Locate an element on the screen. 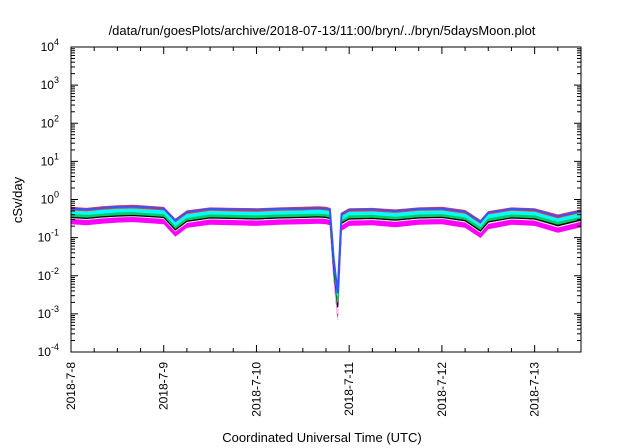 This screenshot has height=448, width=640. y-tick-label: 10⁻³ is located at coordinates (48, 312).